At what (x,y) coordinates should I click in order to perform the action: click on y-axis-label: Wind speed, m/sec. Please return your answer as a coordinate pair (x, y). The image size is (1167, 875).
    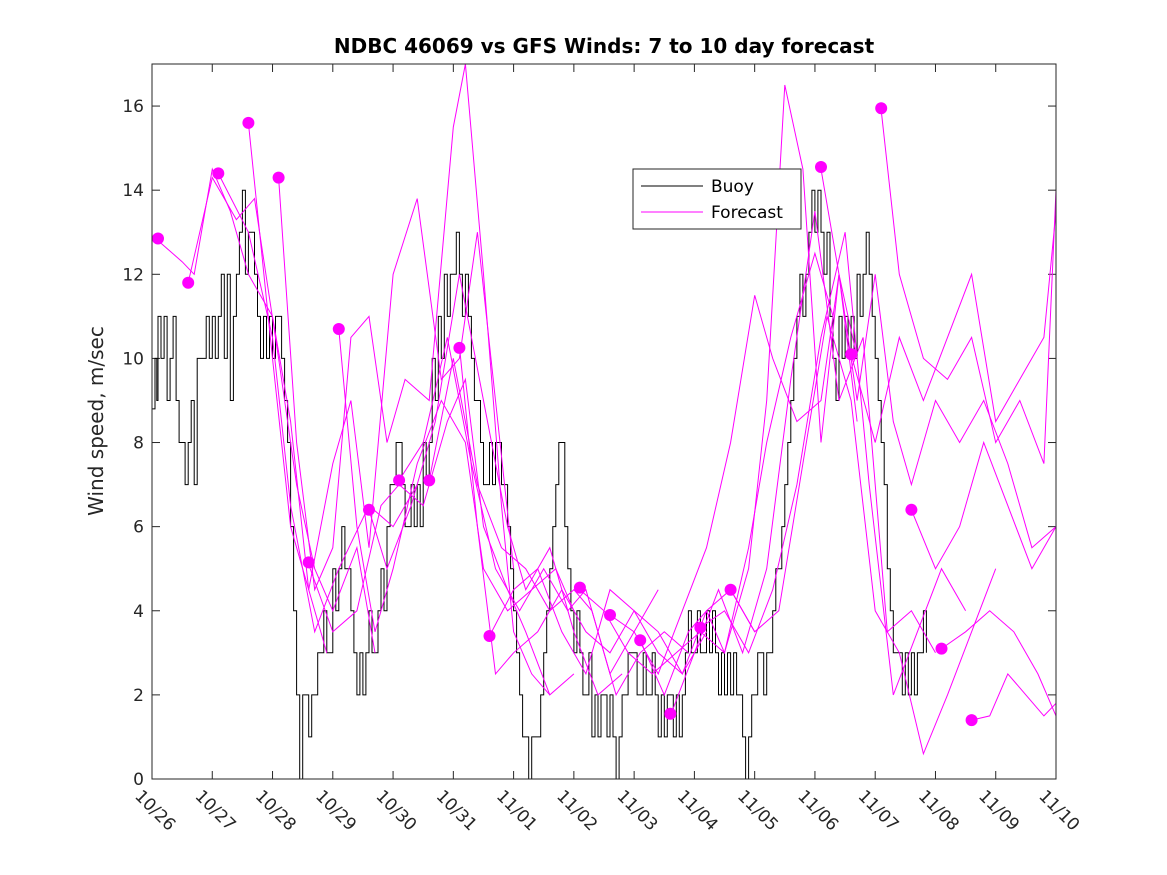
    Looking at the image, I should click on (96, 421).